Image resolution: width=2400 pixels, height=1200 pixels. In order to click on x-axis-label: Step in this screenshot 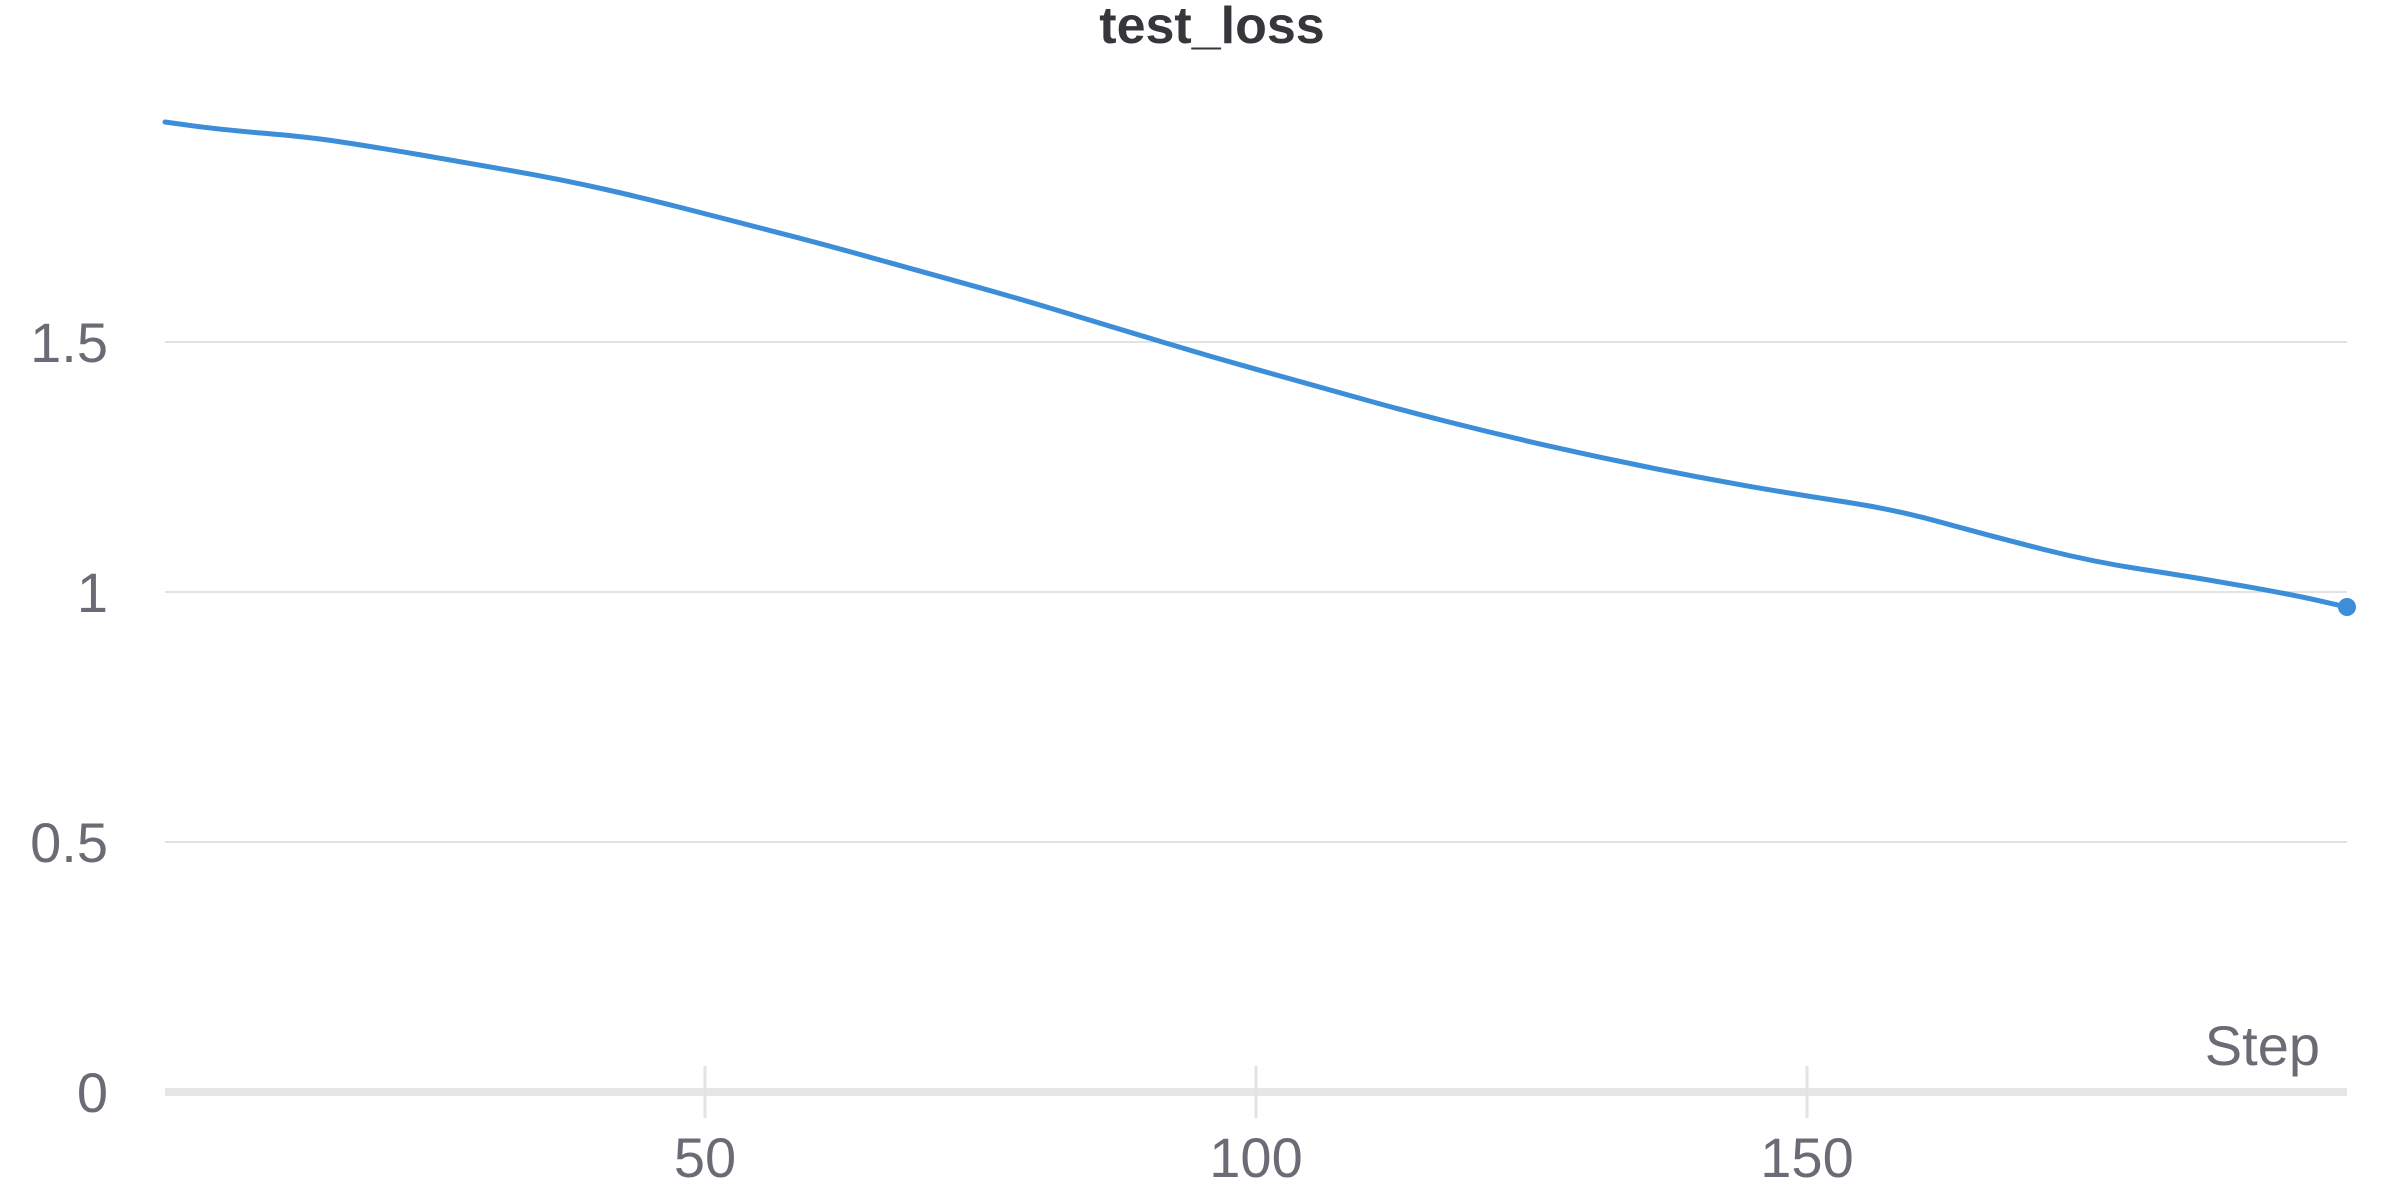, I will do `click(2262, 1045)`.